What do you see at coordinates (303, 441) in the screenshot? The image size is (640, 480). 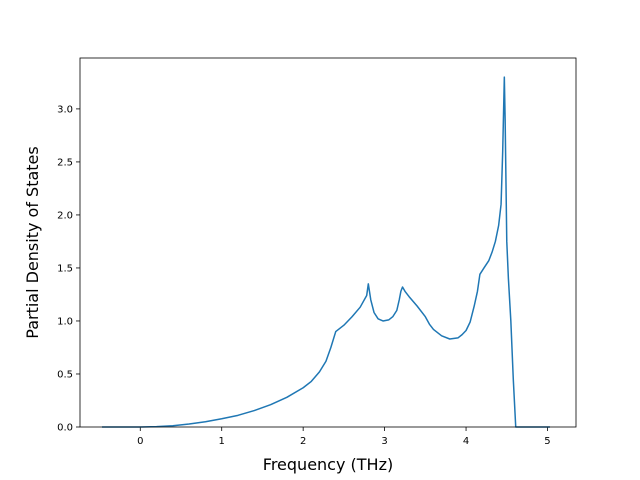 I see `x-tick-label: 2` at bounding box center [303, 441].